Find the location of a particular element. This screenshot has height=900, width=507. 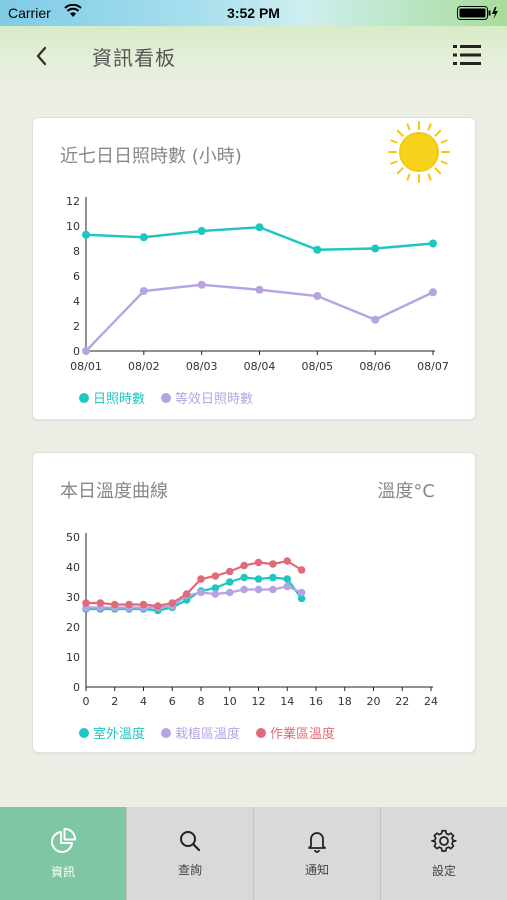

x-tick-label: 14 is located at coordinates (287, 701).